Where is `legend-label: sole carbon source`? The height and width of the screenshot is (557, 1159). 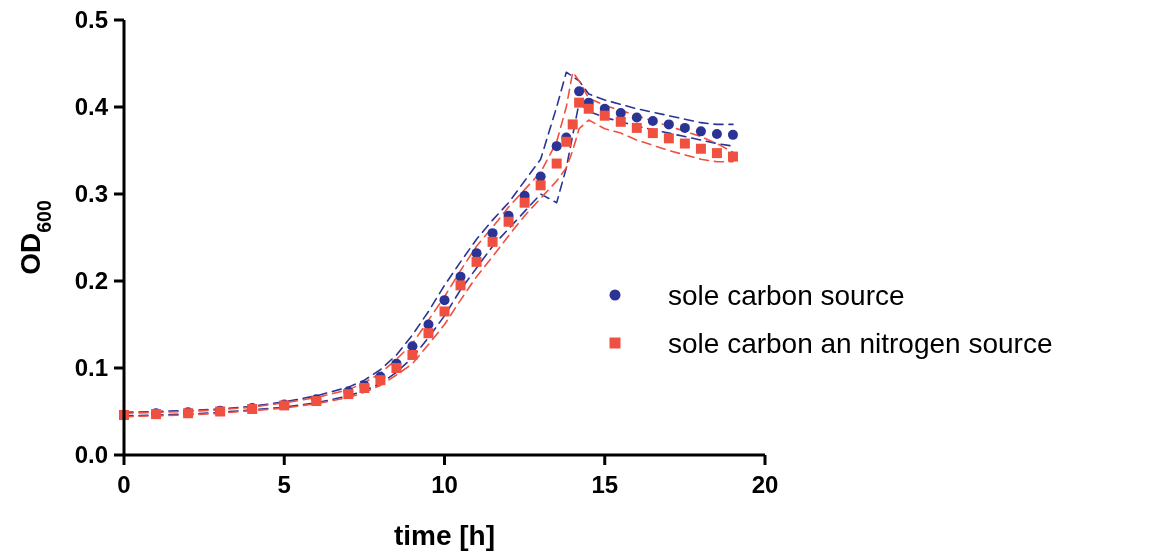 legend-label: sole carbon source is located at coordinates (786, 295).